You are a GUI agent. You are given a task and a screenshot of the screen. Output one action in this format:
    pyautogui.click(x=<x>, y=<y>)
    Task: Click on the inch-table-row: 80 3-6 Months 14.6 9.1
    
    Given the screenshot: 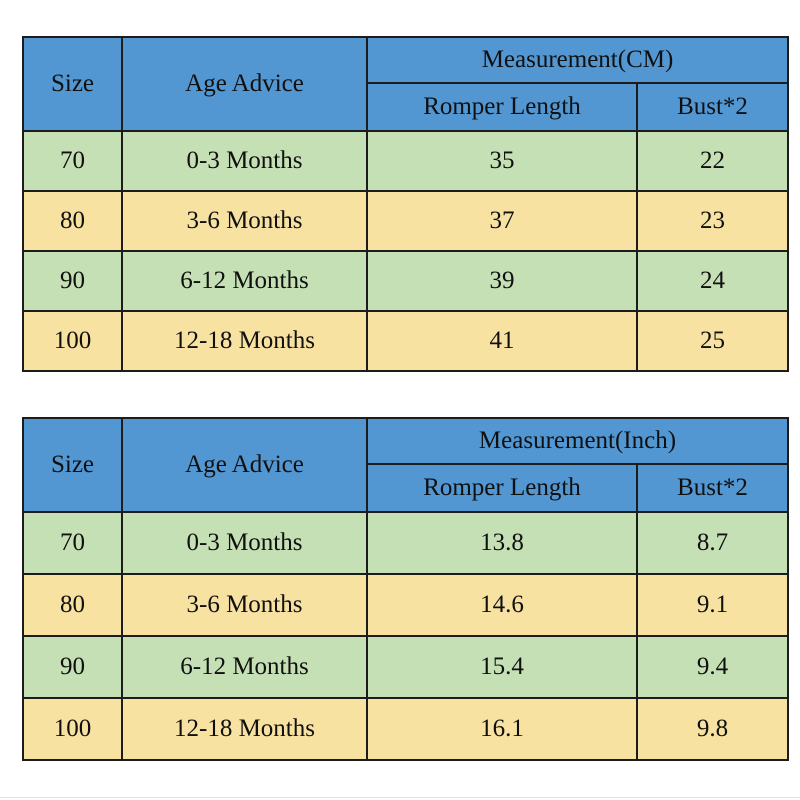 What is the action you would take?
    pyautogui.click(x=405, y=605)
    